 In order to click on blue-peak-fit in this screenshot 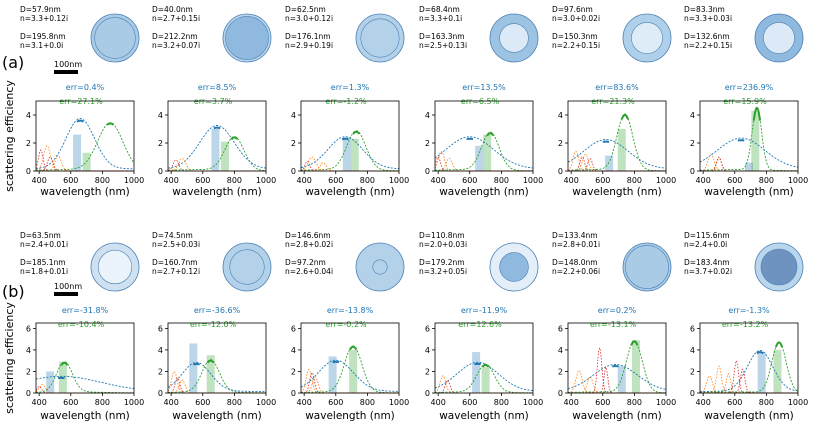, I will do `click(217, 128)`.